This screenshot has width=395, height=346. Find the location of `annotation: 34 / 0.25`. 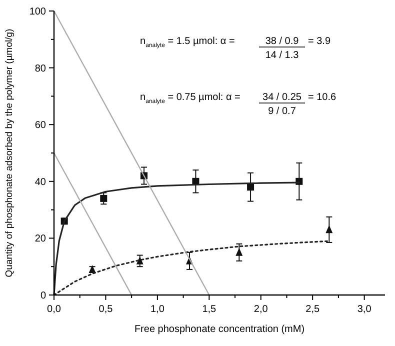

annotation: 34 / 0.25 is located at coordinates (282, 97).